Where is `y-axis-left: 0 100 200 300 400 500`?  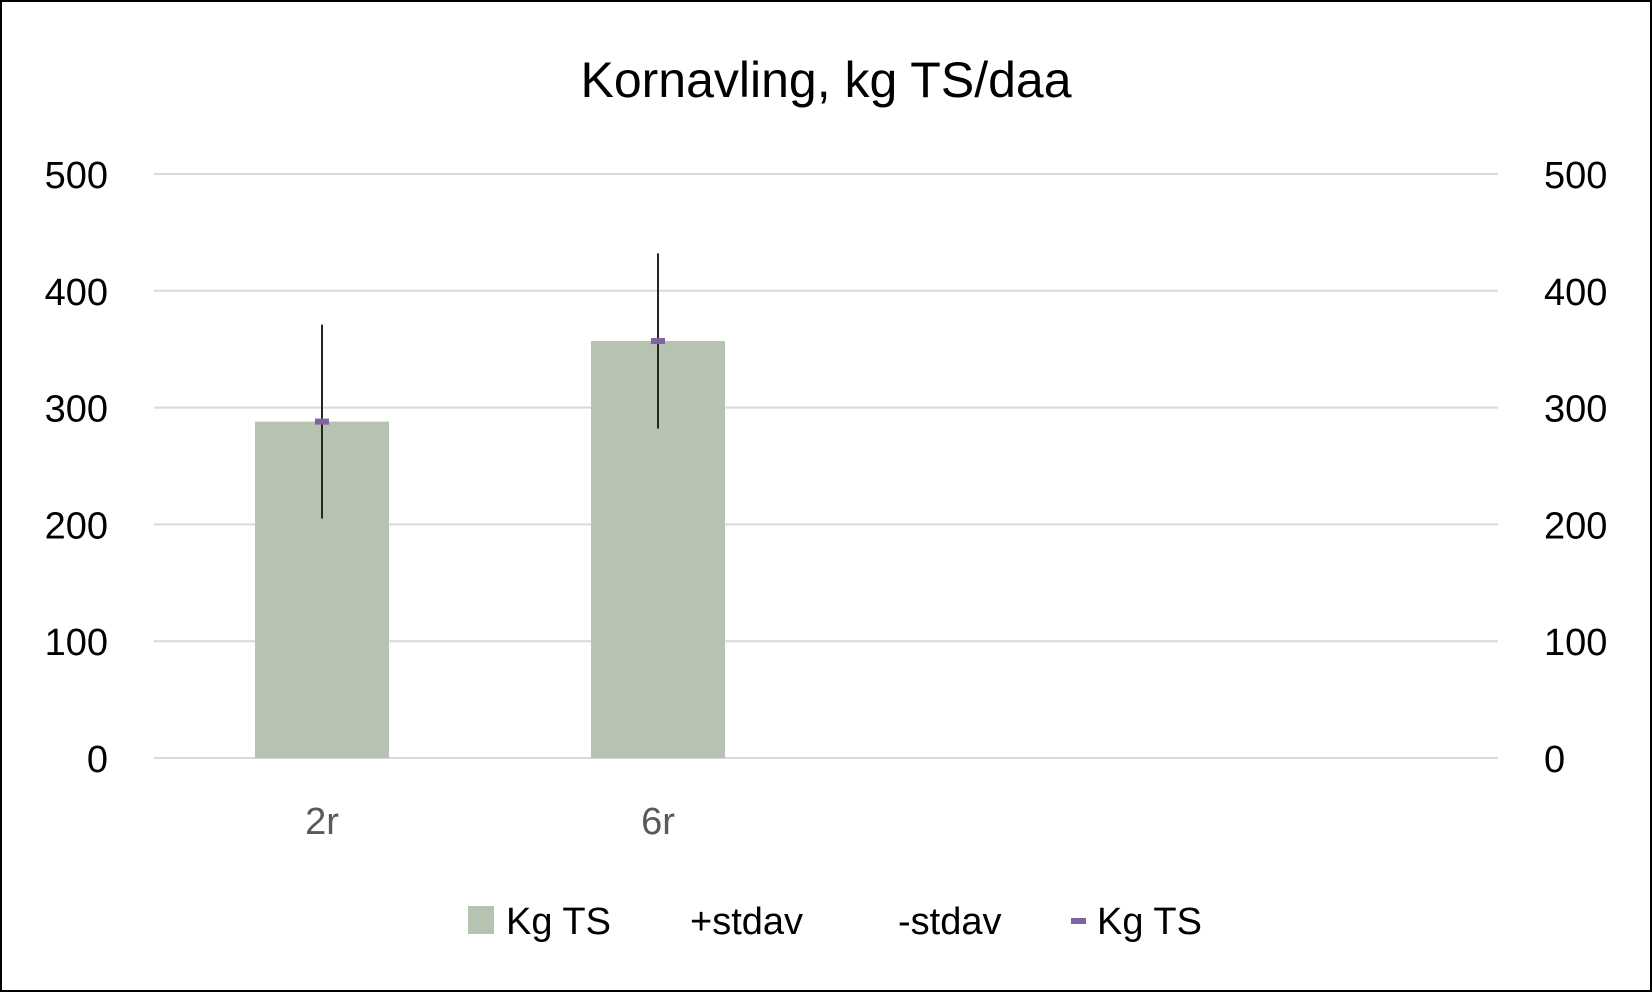
y-axis-left: 0 100 200 300 400 500 is located at coordinates (76, 468).